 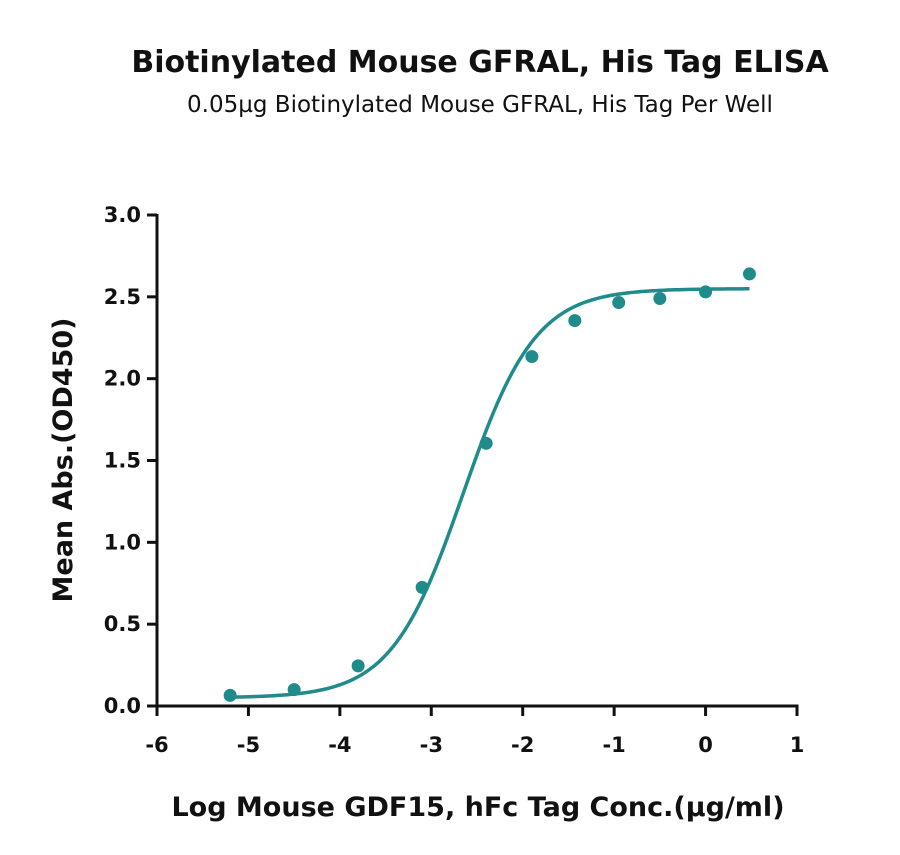 I want to click on x-tick-label: -3, so click(x=431, y=745).